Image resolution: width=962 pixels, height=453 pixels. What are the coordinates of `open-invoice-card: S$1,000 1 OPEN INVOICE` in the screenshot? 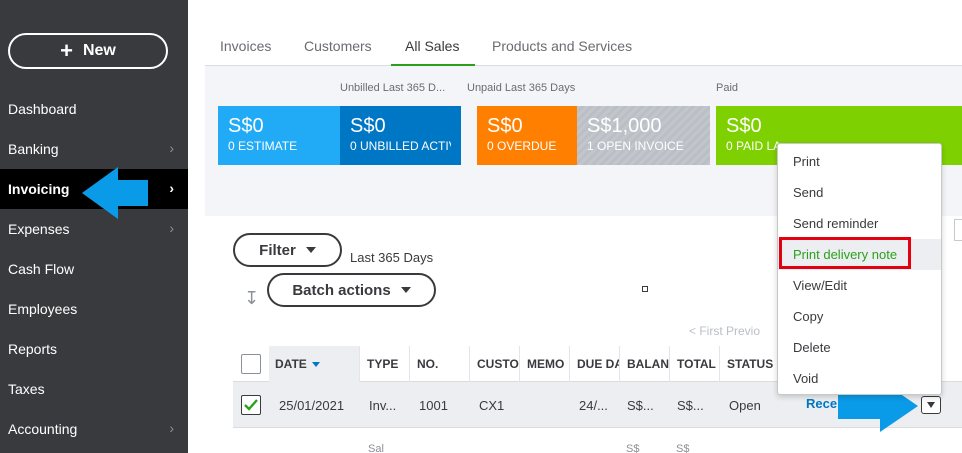 It's located at (643, 135).